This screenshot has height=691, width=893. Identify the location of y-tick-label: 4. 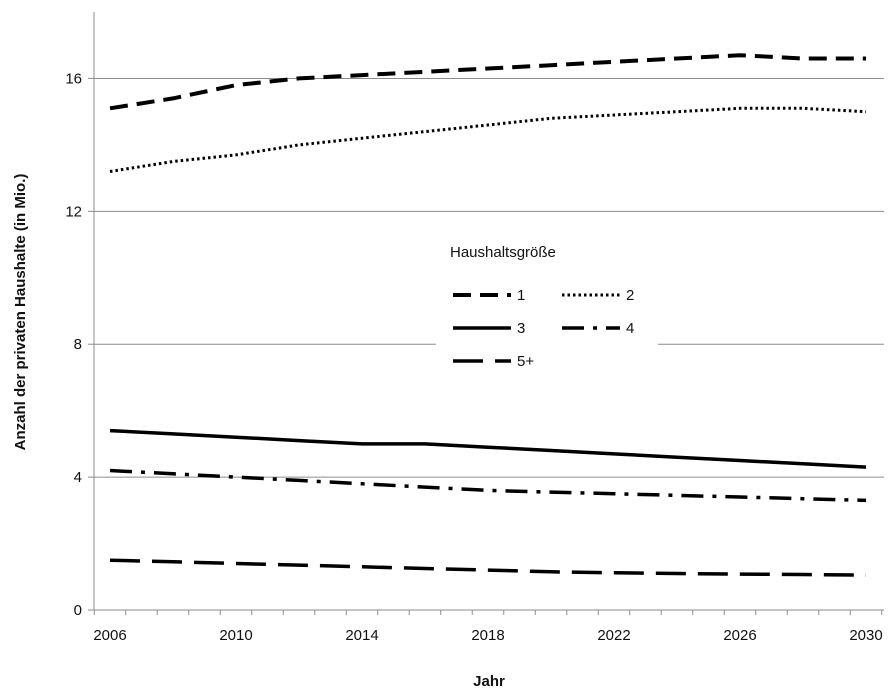
(78, 477).